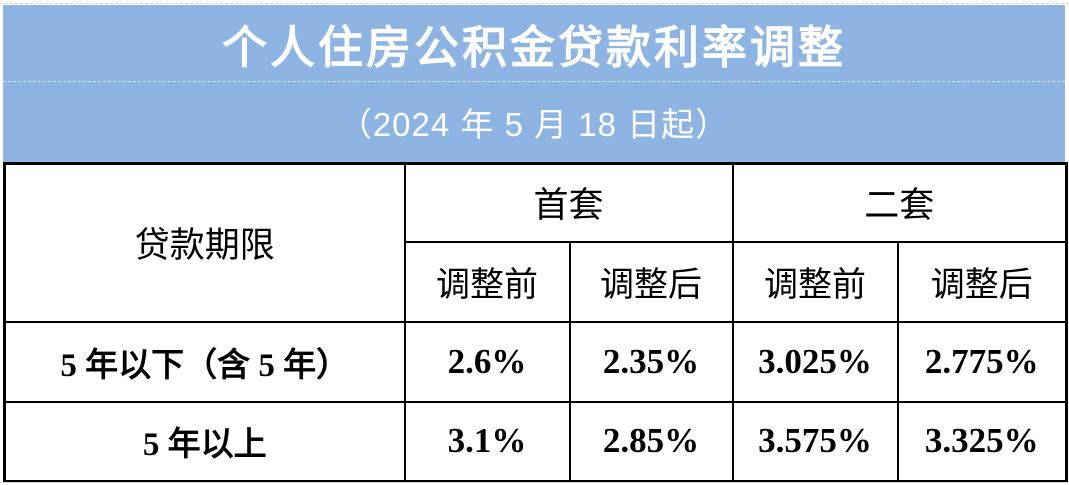  I want to click on effective-date-subtitle: （2024 年 5 月 18 日起）, so click(534, 124).